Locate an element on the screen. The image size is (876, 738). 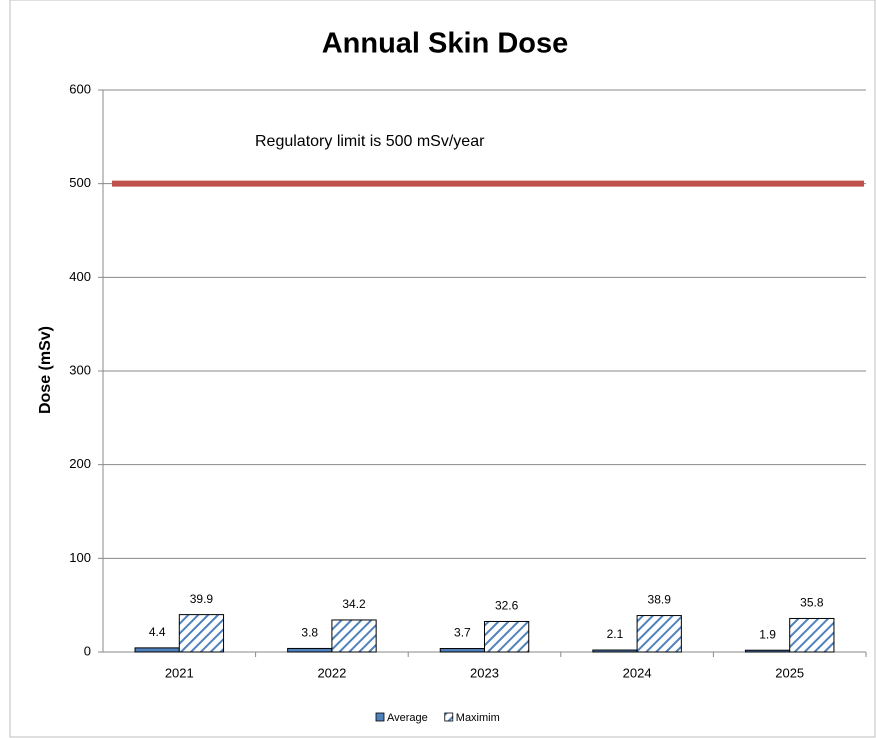
y-tick-label: 100 is located at coordinates (80, 557).